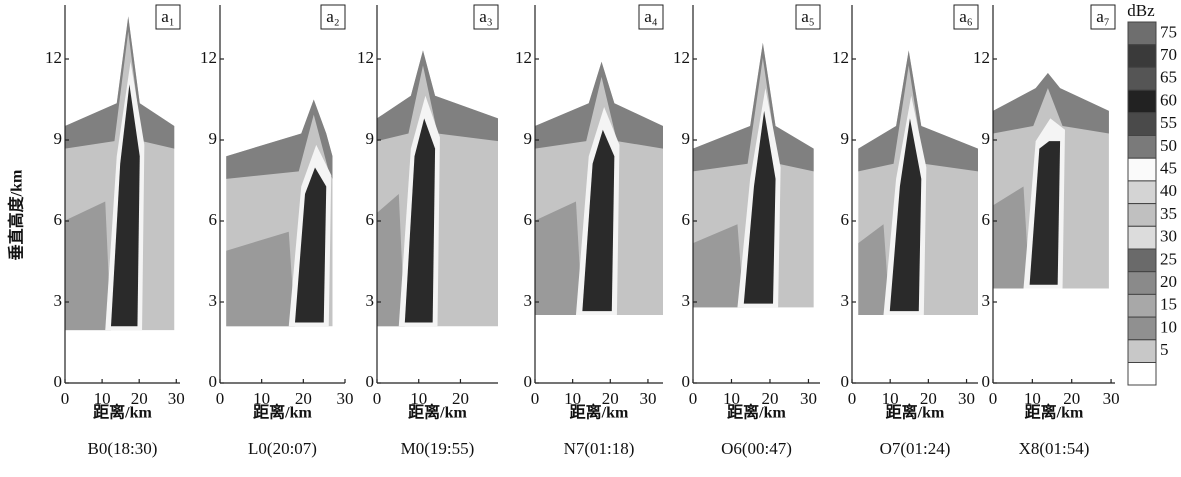 The image size is (1181, 477). I want to click on colorbar-label: 20, so click(1168, 281).